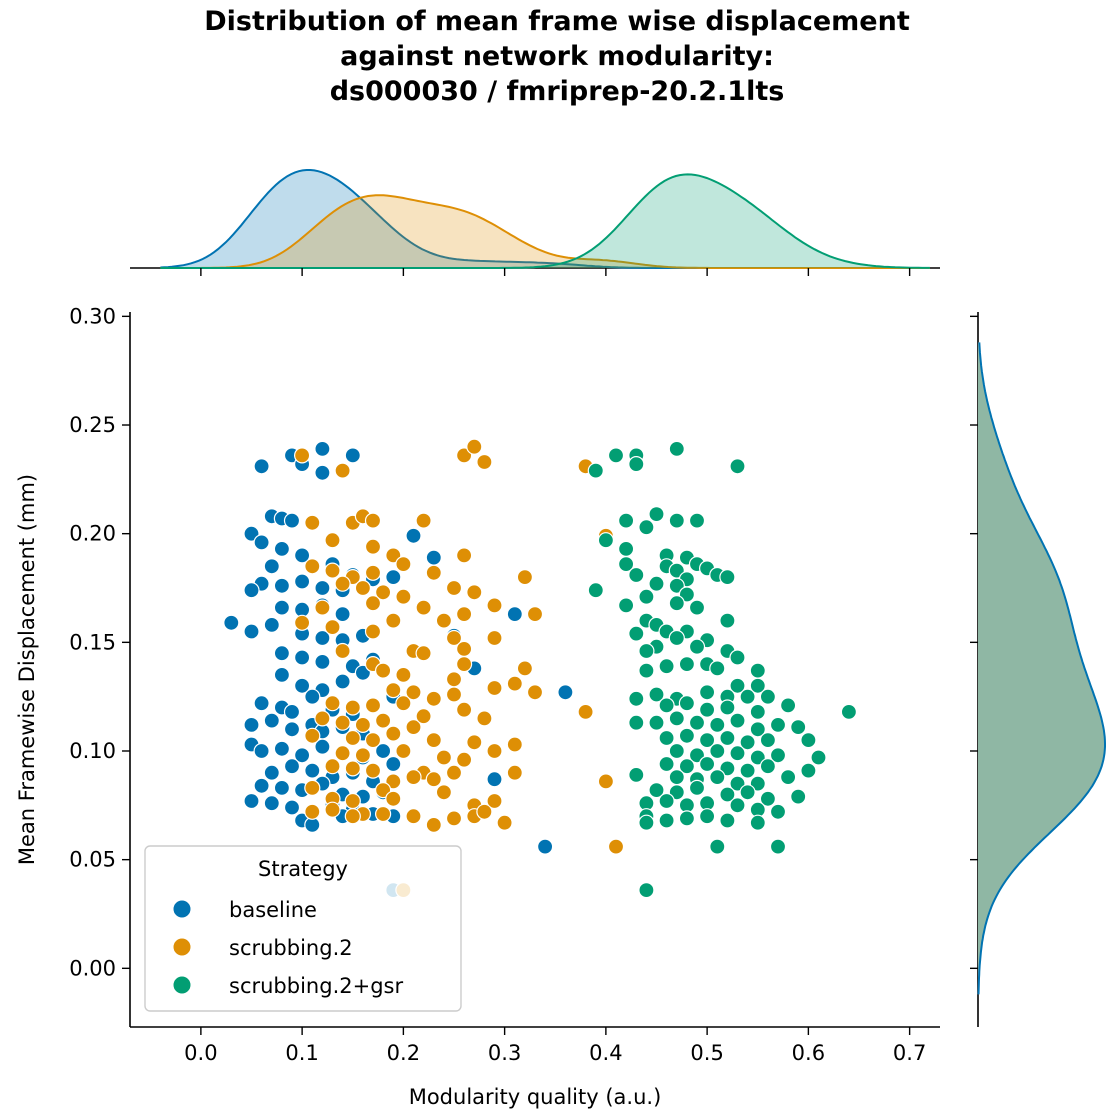 The height and width of the screenshot is (1112, 1114). What do you see at coordinates (92, 860) in the screenshot?
I see `y-tick-label: 0.05` at bounding box center [92, 860].